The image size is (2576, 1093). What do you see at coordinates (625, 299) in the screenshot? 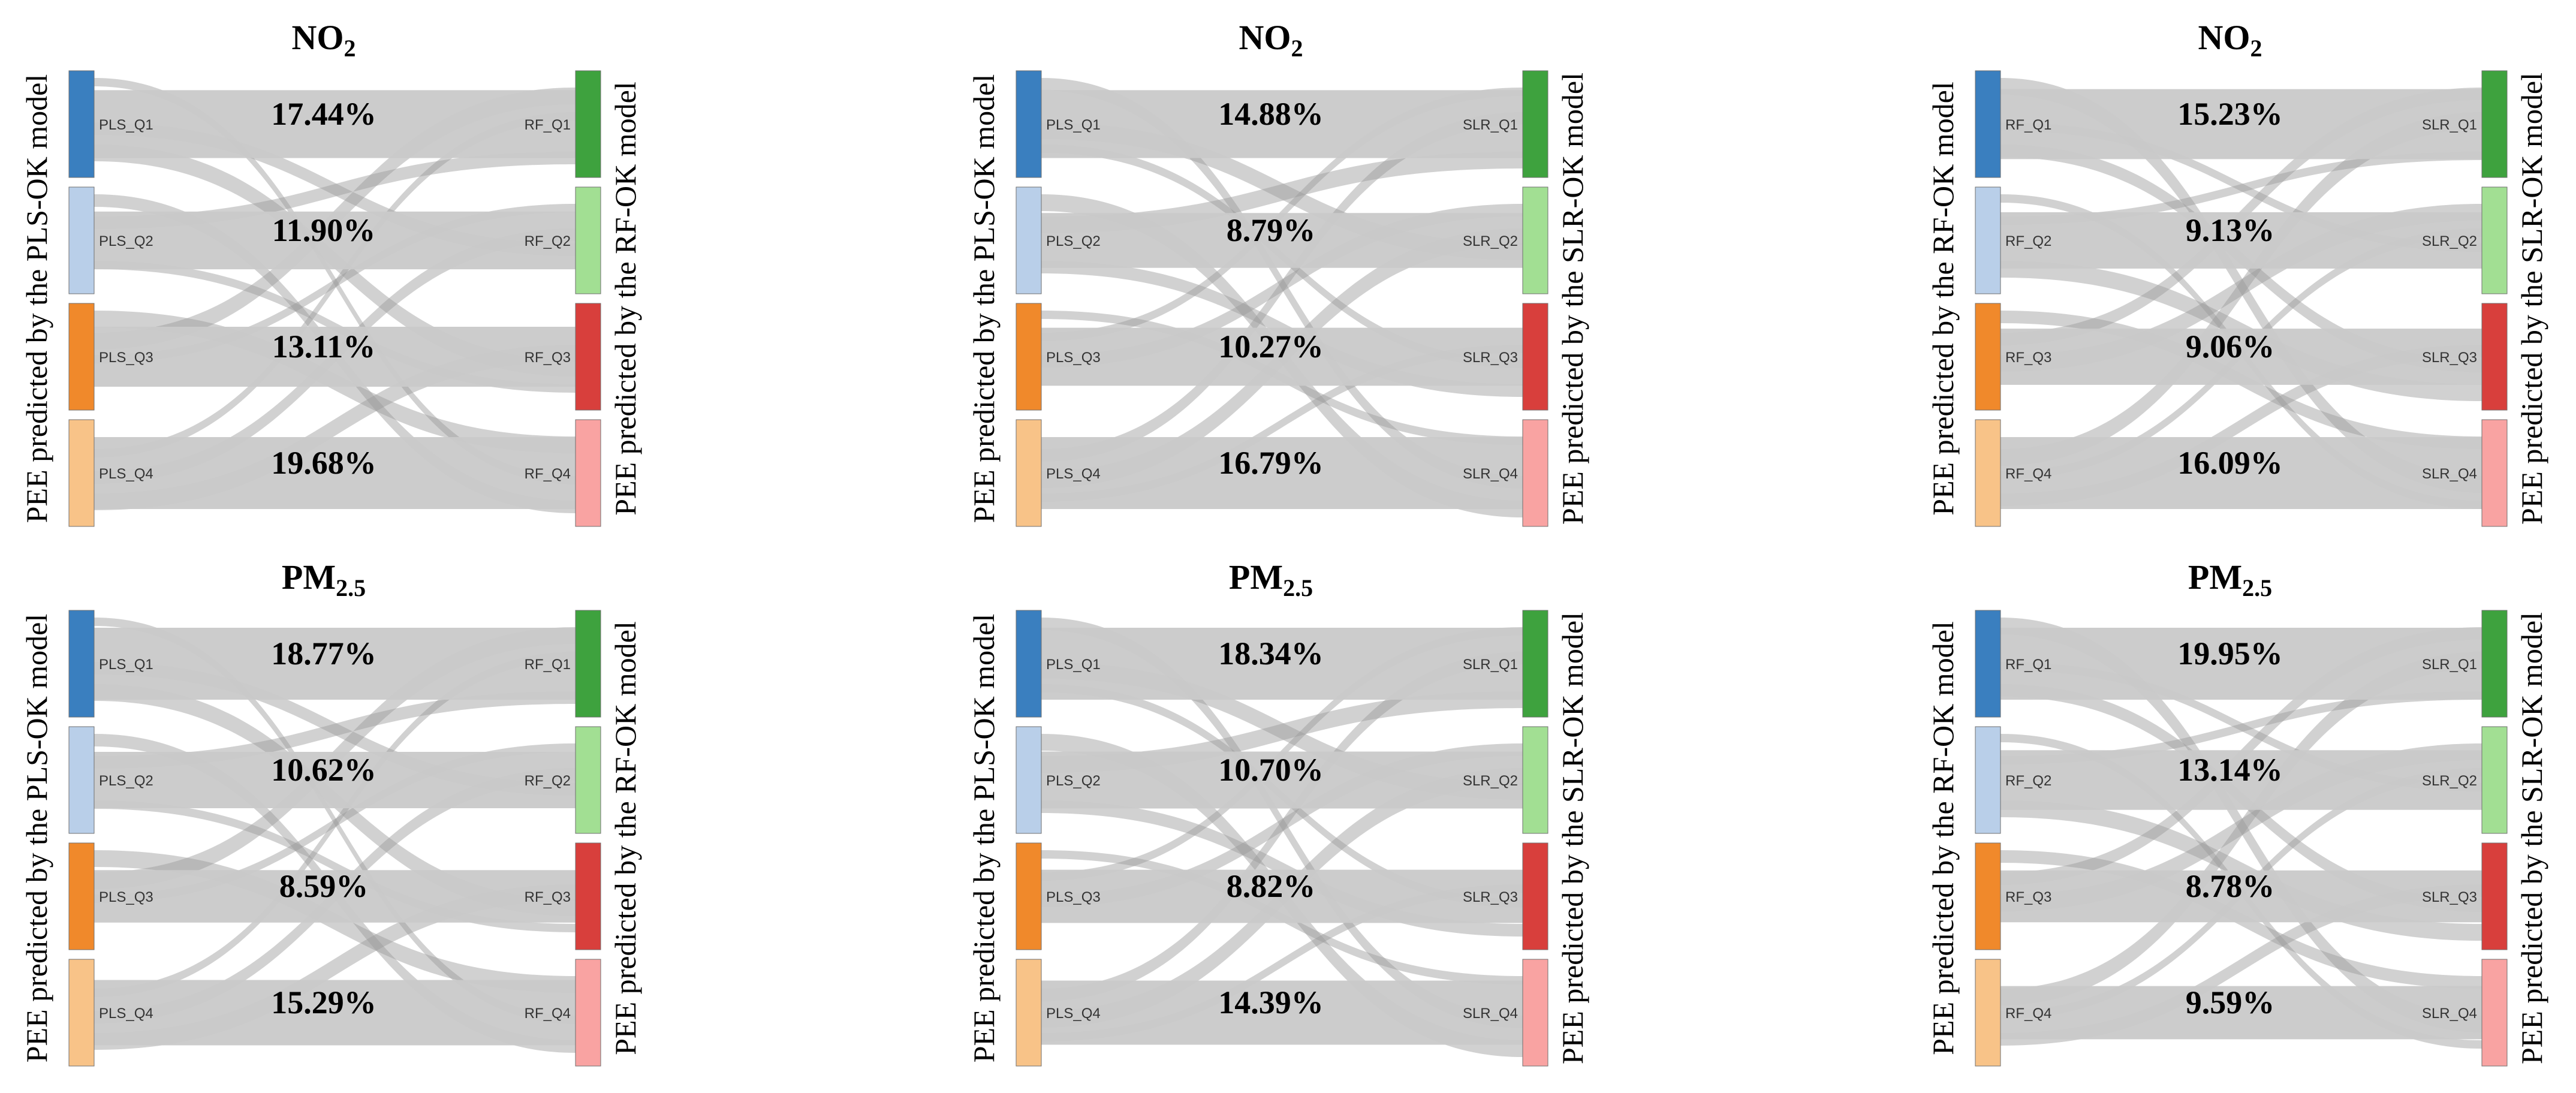
I see `right-axis-label: PEE predicted by the RF-OK model` at bounding box center [625, 299].